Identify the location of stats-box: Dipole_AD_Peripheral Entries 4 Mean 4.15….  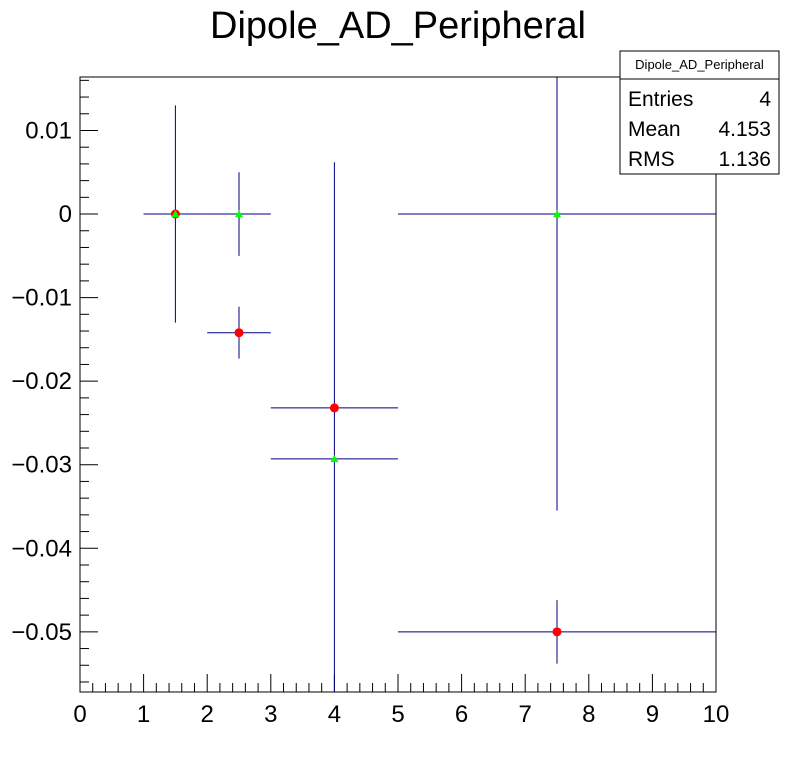
(699, 112).